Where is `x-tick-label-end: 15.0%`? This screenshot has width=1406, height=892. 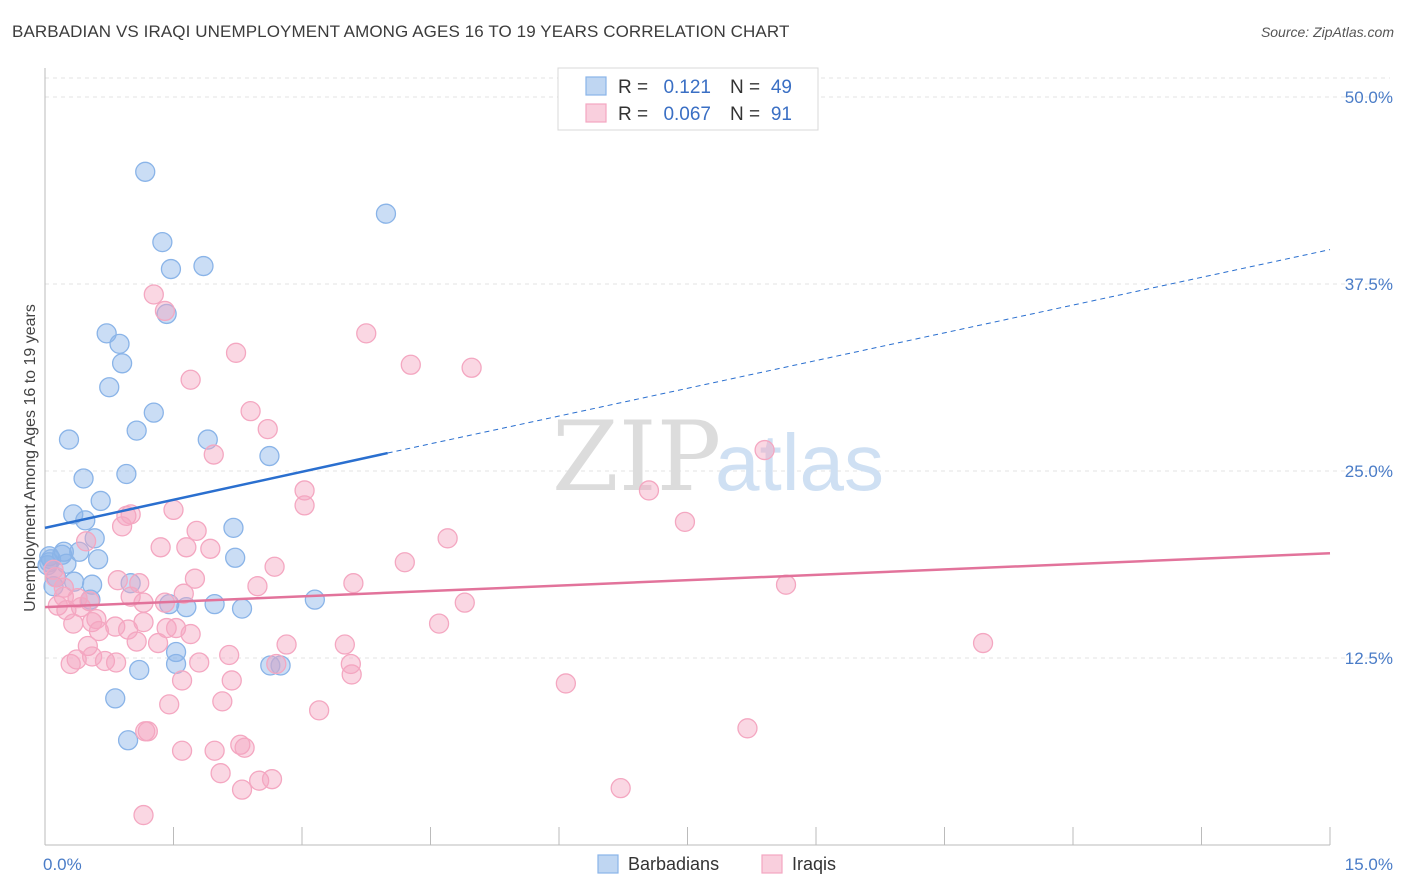
x-tick-label-end: 15.0% is located at coordinates (1369, 864).